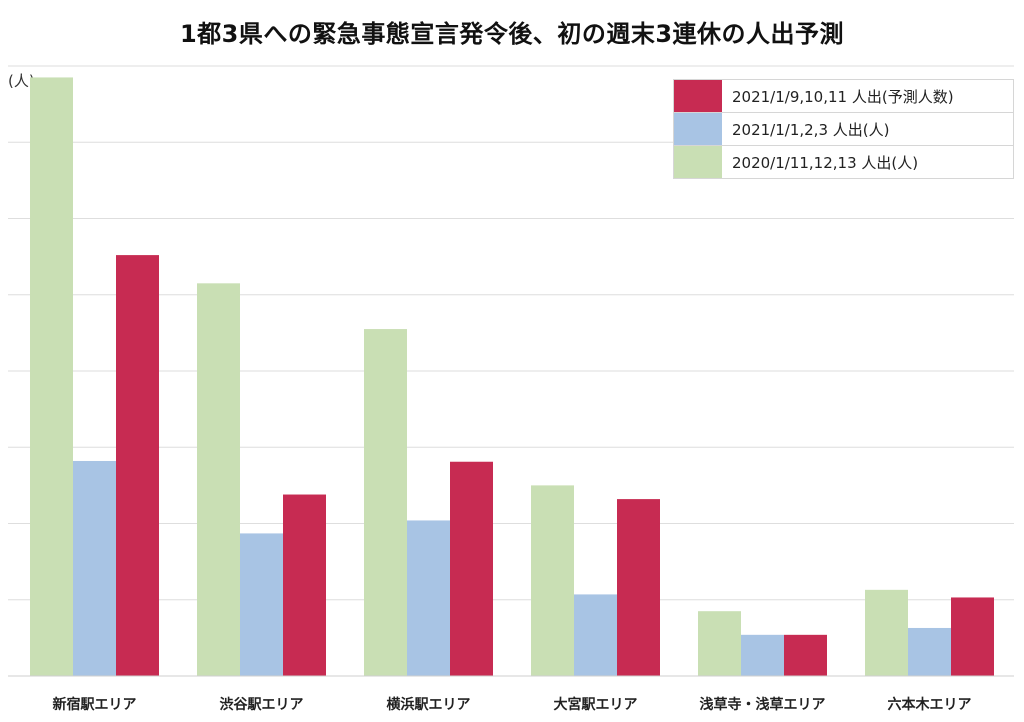 This screenshot has height=722, width=1024. I want to click on legend-label: 2020/1/11,12,13 人出(人), so click(825, 162).